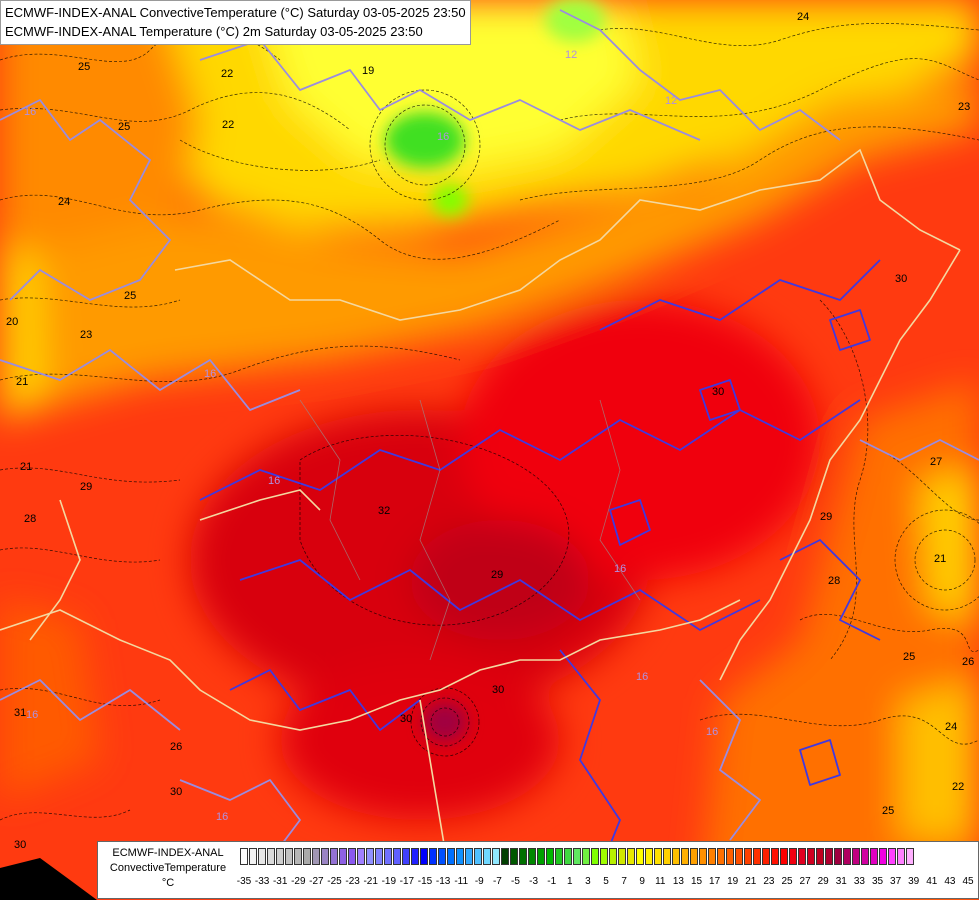 The height and width of the screenshot is (900, 979). Describe the element at coordinates (443, 881) in the screenshot. I see `legend-tick-label: -13` at that location.